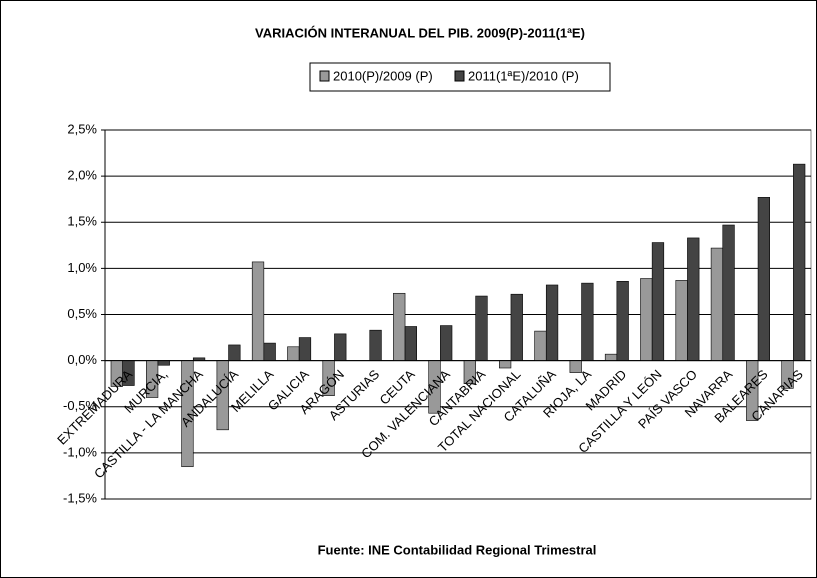 Image resolution: width=817 pixels, height=578 pixels. Describe the element at coordinates (82, 267) in the screenshot. I see `y-tick-label: 1,0%` at that location.